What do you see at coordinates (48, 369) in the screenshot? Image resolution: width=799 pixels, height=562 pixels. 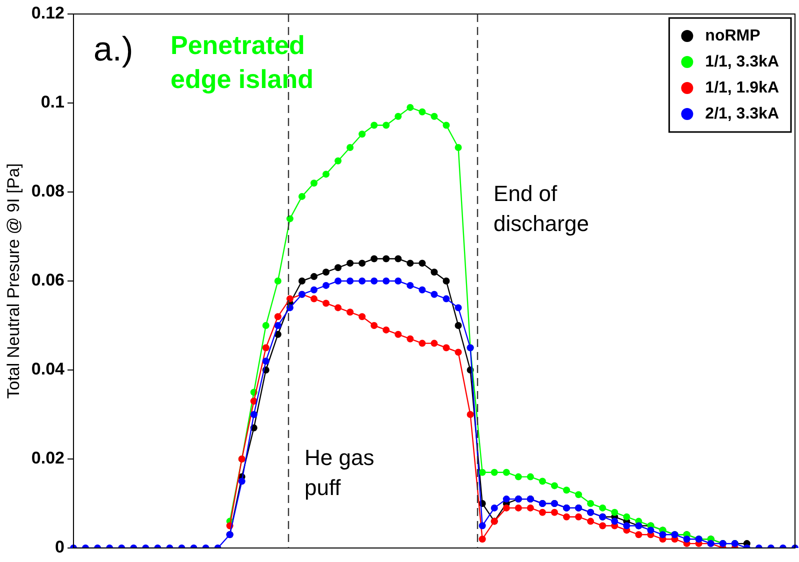 I see `y-tick-label: 0.04` at bounding box center [48, 369].